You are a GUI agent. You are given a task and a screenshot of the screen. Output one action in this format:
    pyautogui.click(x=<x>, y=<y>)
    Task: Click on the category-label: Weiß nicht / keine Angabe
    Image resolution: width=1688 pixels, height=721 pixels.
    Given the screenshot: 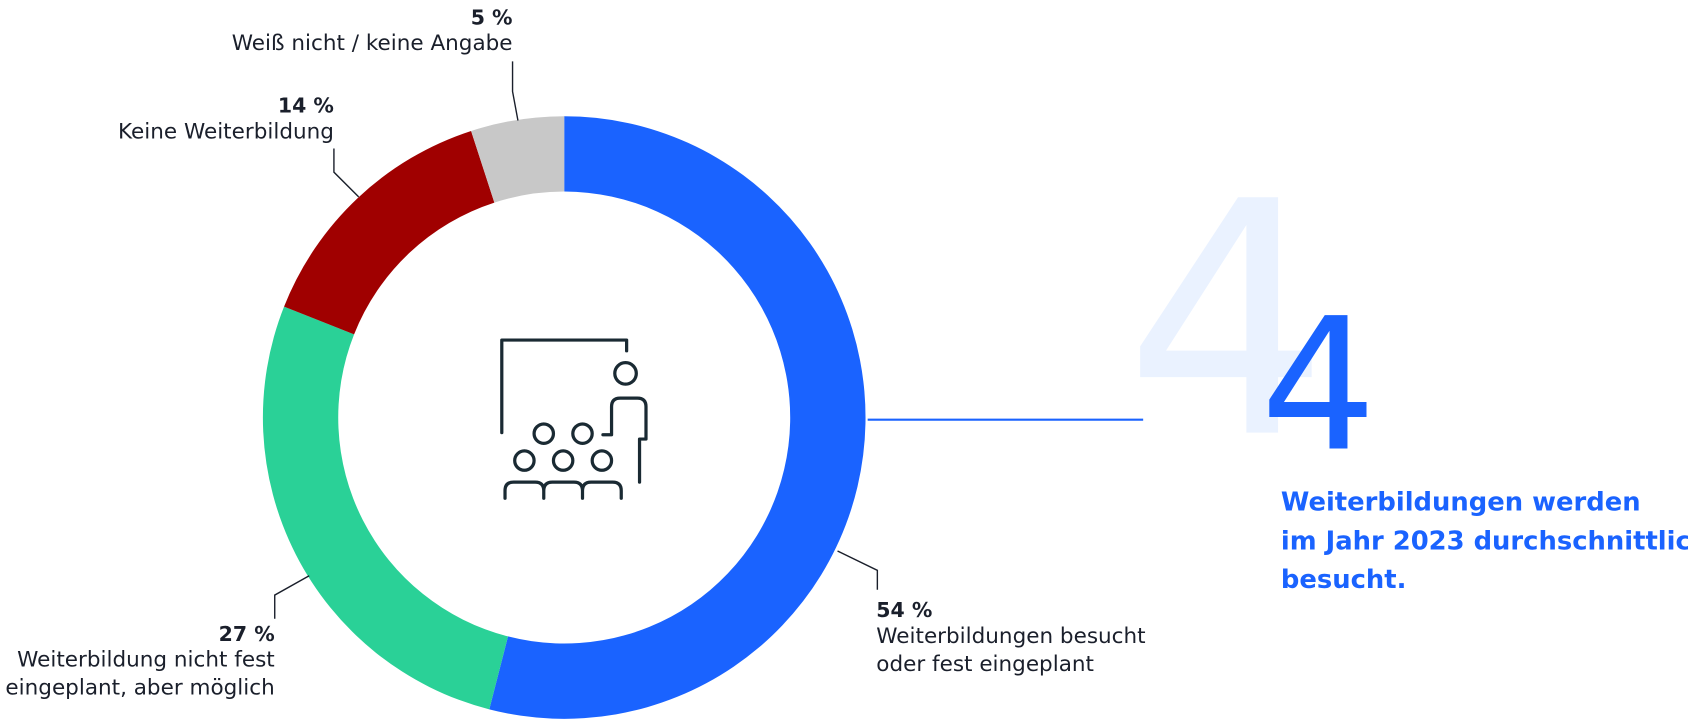 What is the action you would take?
    pyautogui.click(x=372, y=43)
    